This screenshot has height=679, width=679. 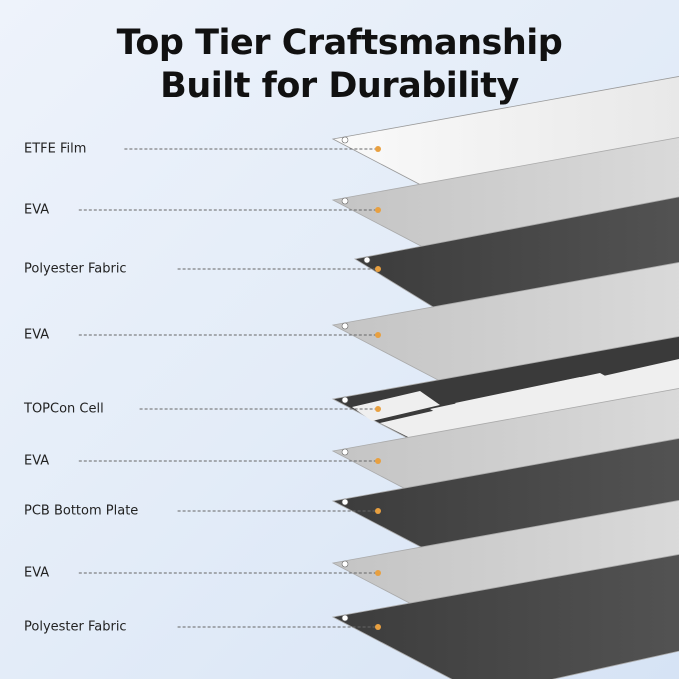 I want to click on layer-label: PCB Bottom Plate, so click(x=81, y=511).